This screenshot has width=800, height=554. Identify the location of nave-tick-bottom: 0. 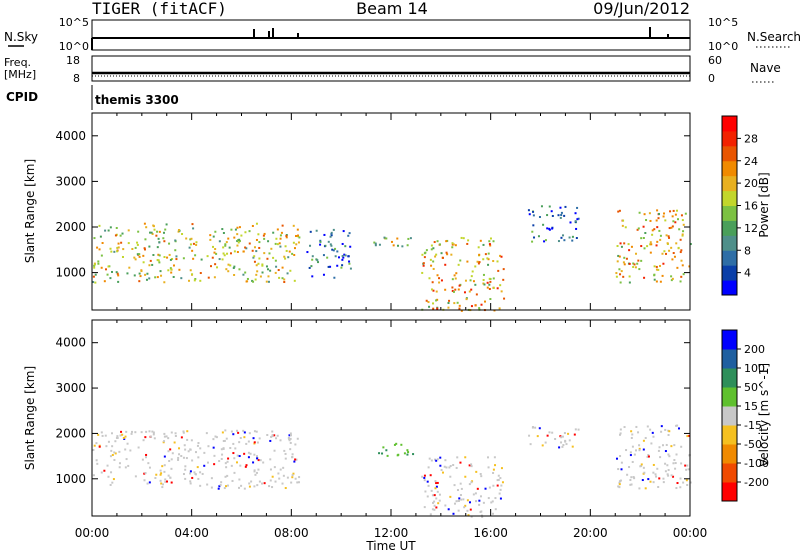
(711, 78).